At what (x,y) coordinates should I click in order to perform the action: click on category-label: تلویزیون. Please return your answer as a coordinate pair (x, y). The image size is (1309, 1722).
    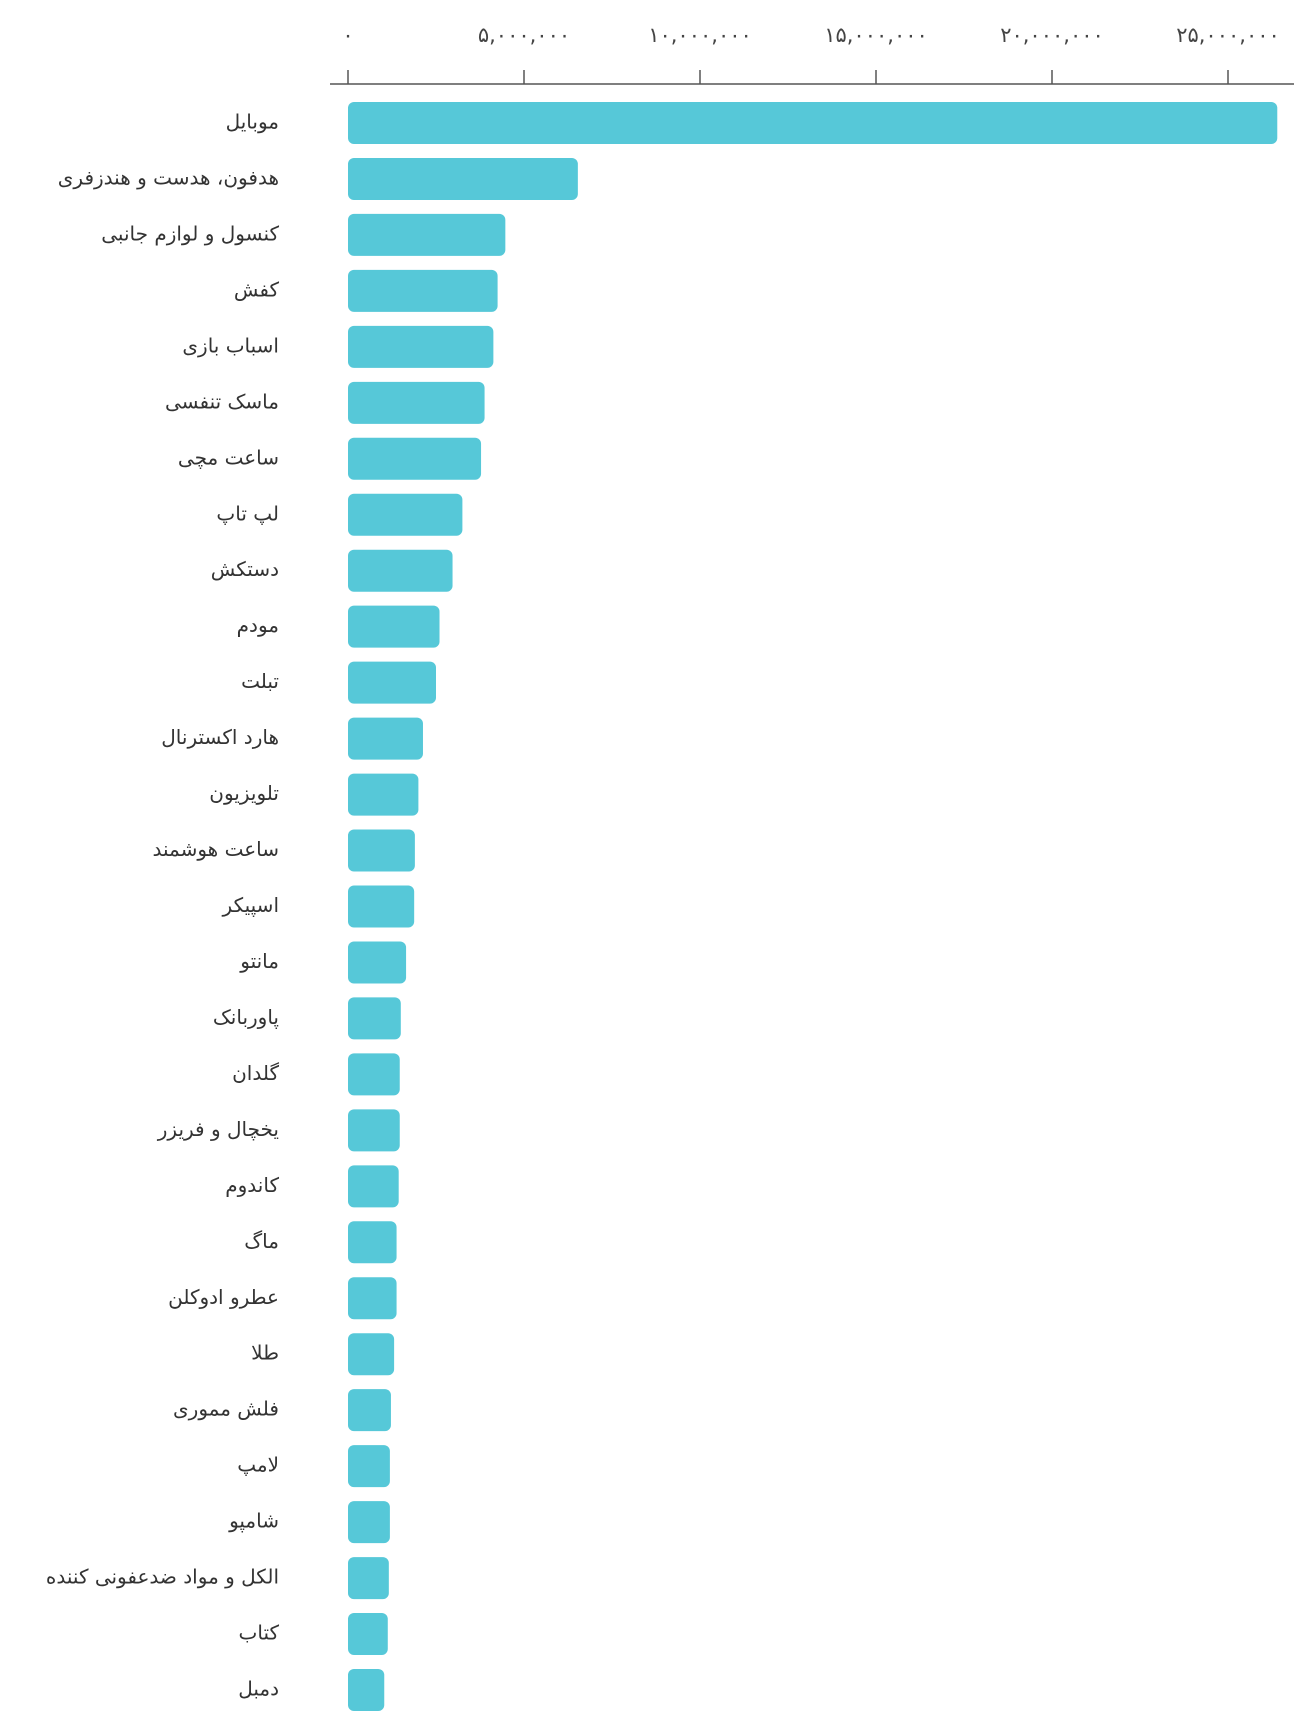
    Looking at the image, I should click on (244, 793).